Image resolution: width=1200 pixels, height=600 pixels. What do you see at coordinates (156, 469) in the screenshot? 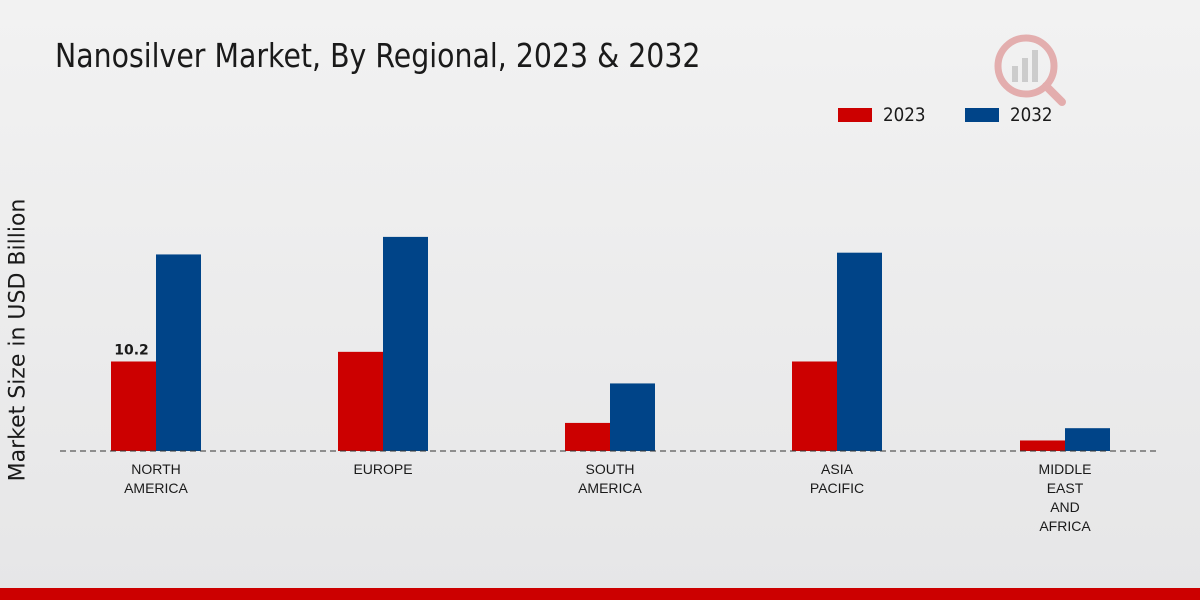
I see `x-tick-label: NORTH` at bounding box center [156, 469].